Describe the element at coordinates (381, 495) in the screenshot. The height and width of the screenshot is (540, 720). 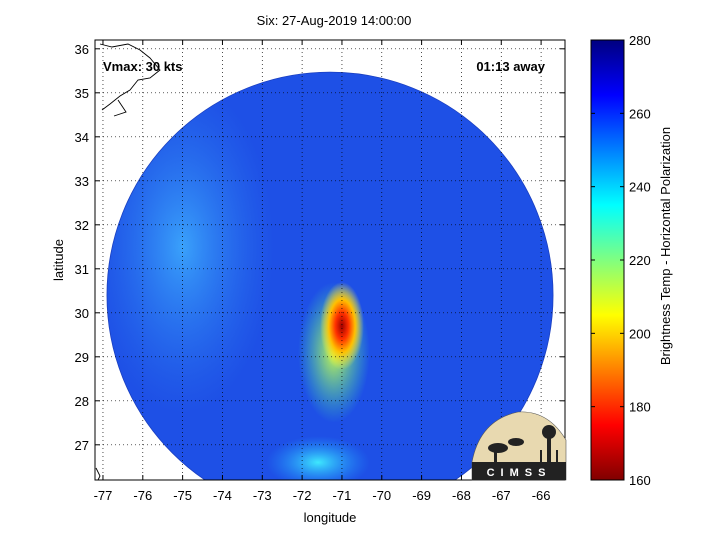
I see `x-tick-label: -70` at that location.